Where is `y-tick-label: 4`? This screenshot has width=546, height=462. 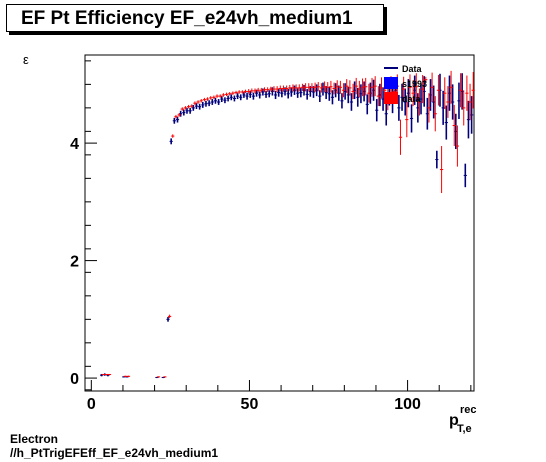 y-tick-label: 4 is located at coordinates (74, 144).